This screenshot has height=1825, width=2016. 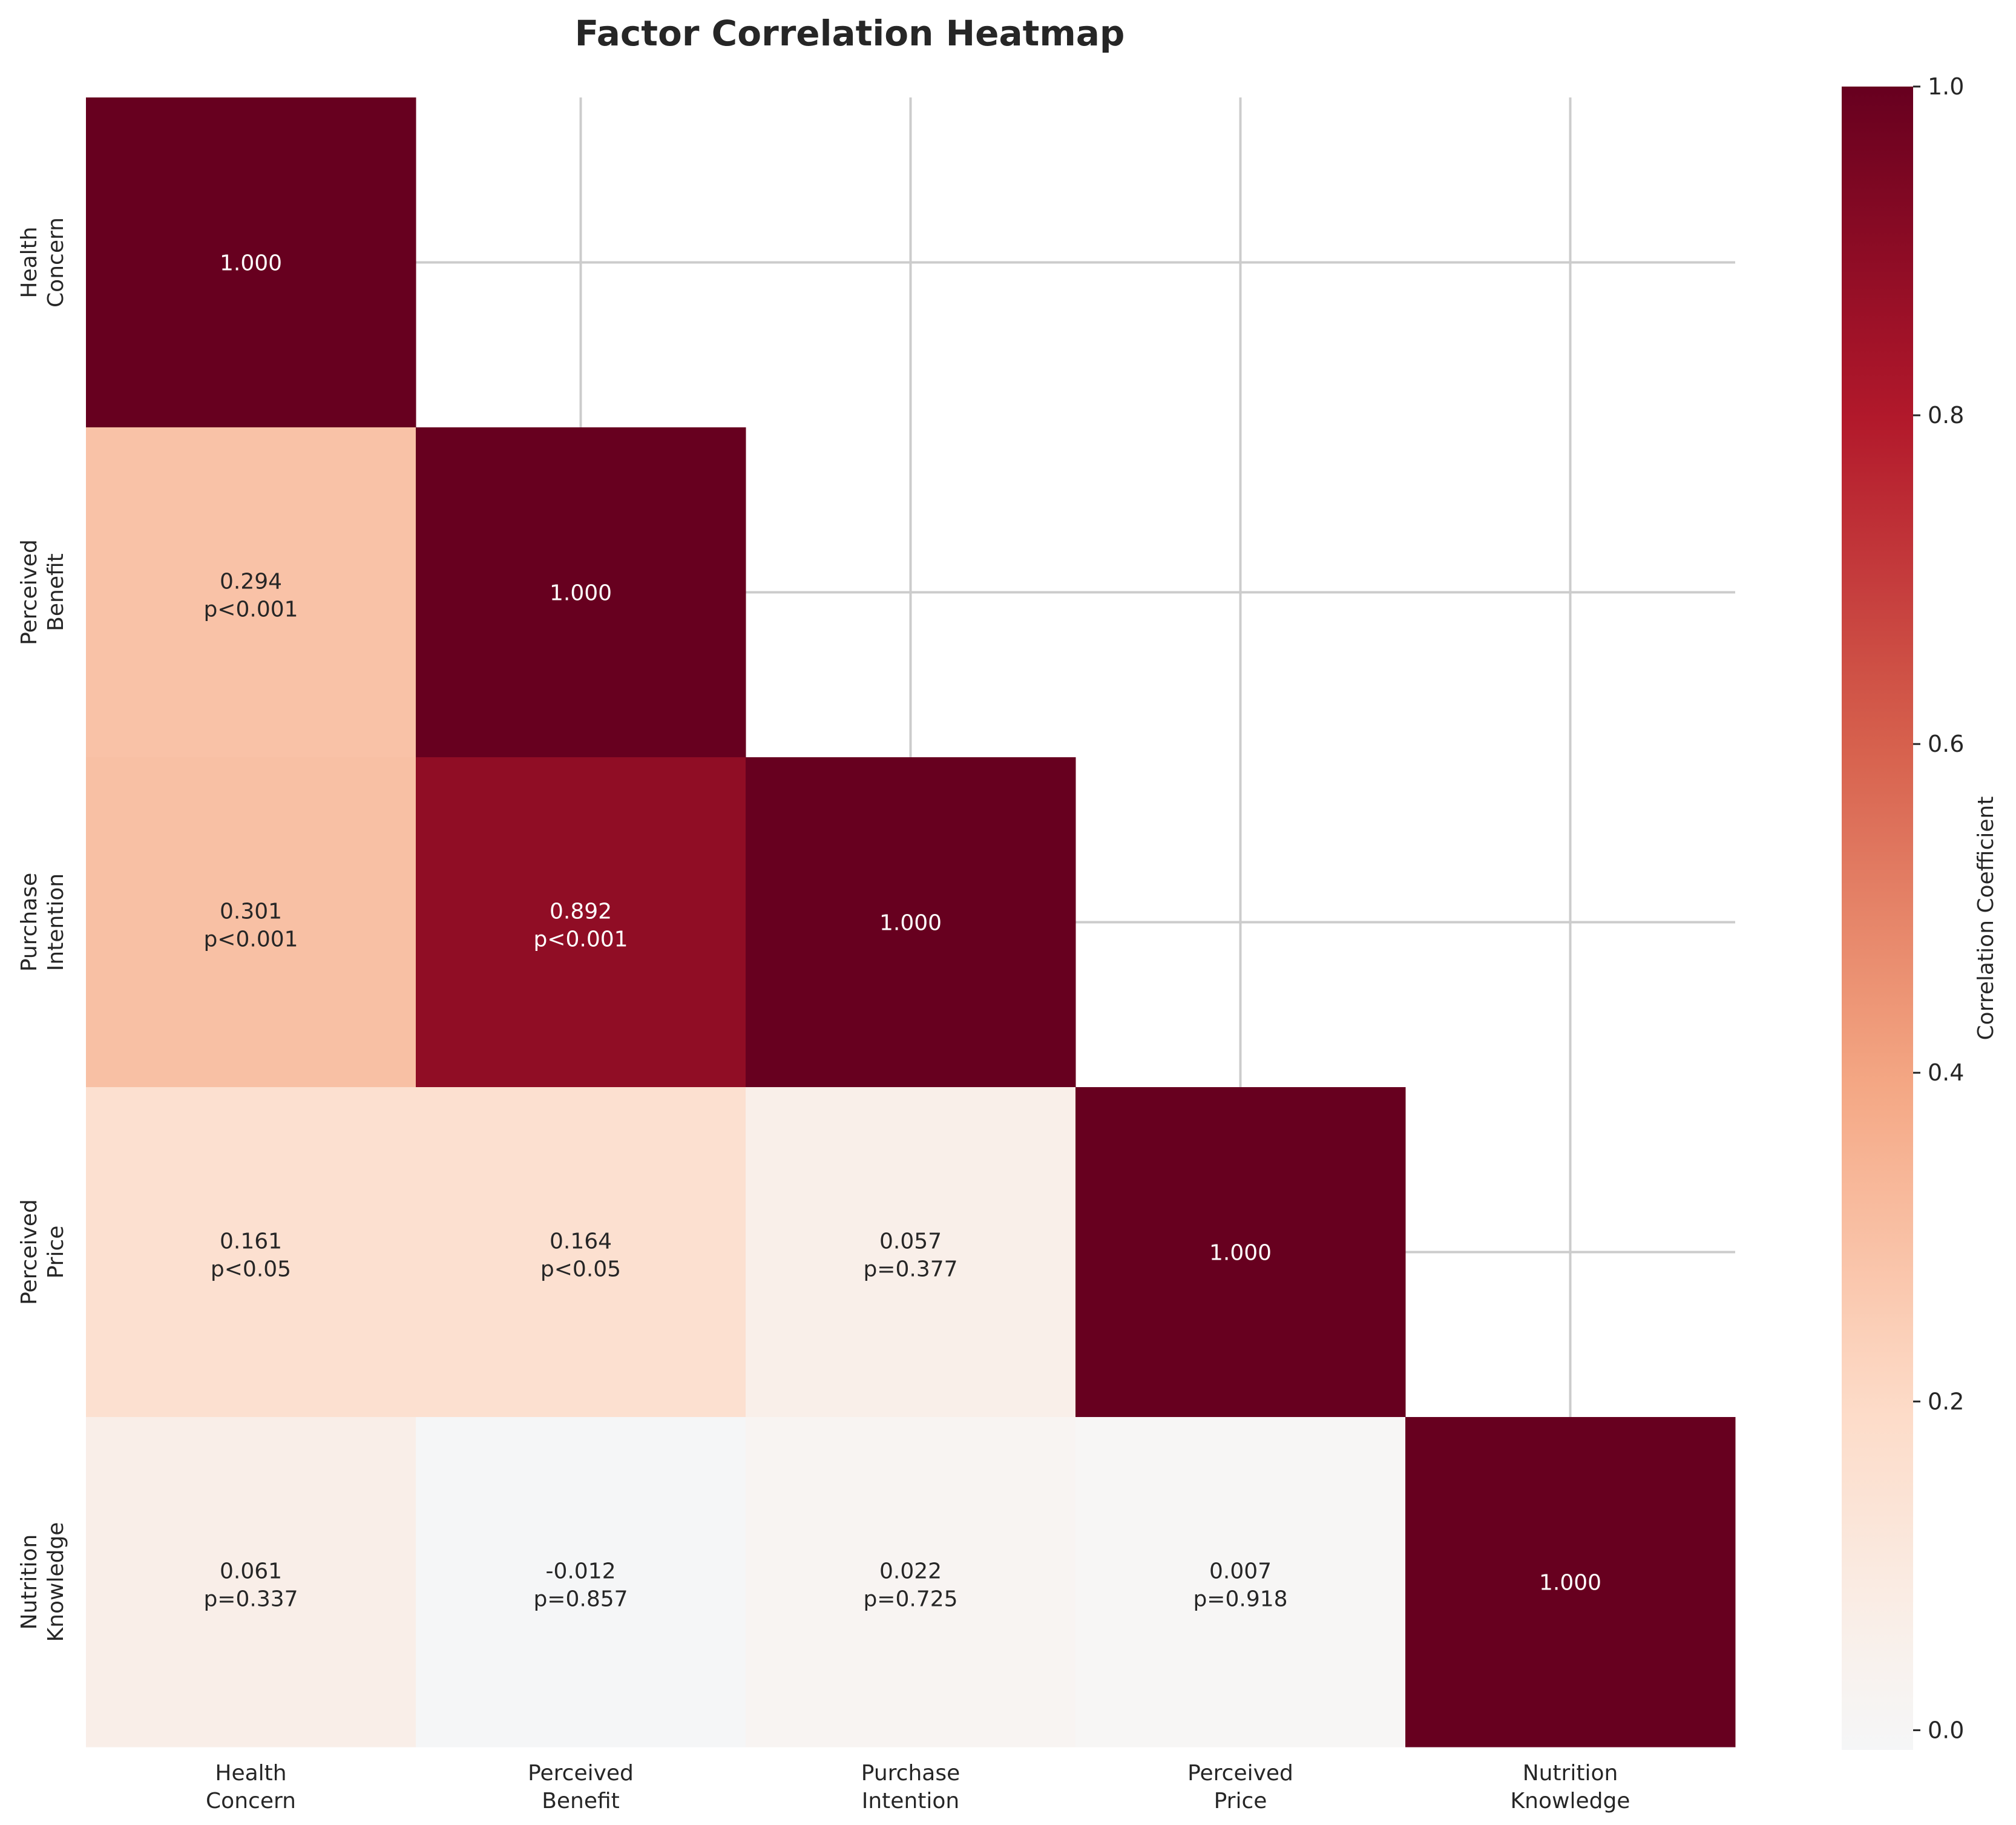 I want to click on cell-pvalue-label: p=0.377, so click(x=910, y=1269).